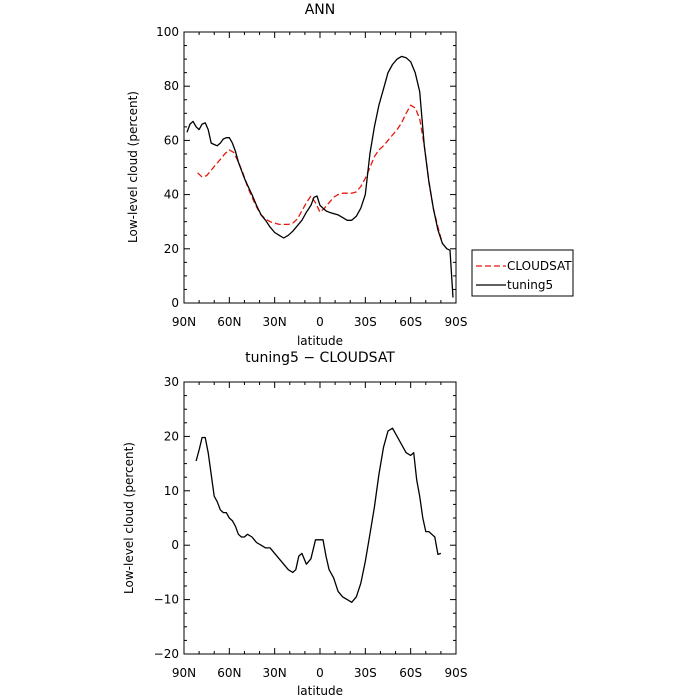  What do you see at coordinates (539, 266) in the screenshot?
I see `legend-label-cloudsat: CLOUDSAT` at bounding box center [539, 266].